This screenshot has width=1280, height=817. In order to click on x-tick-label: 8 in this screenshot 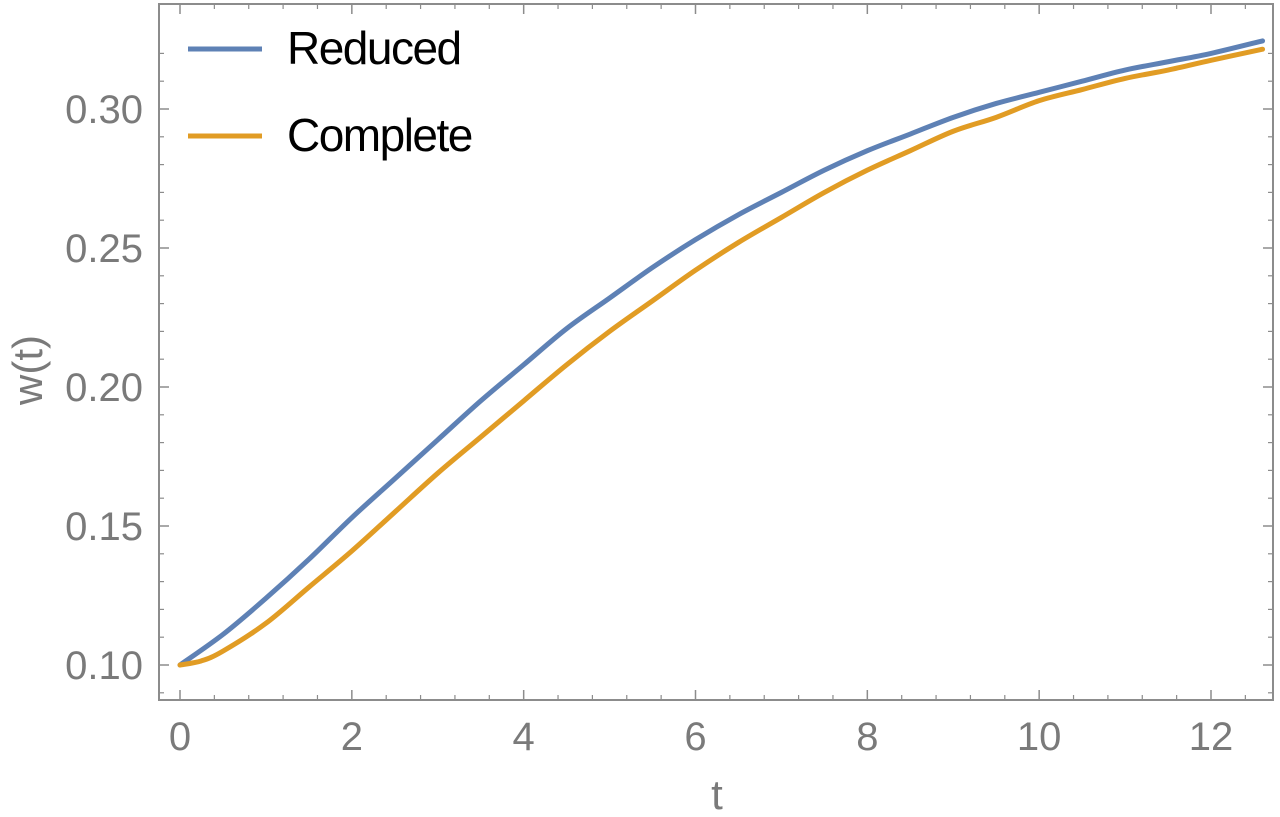, I will do `click(867, 737)`.